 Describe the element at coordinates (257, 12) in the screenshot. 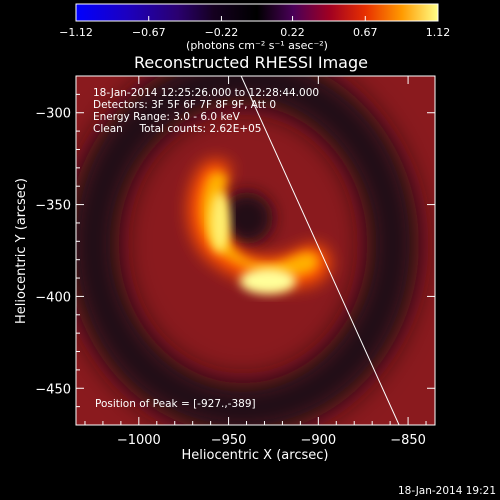

I see `colorbar-gradient` at that location.